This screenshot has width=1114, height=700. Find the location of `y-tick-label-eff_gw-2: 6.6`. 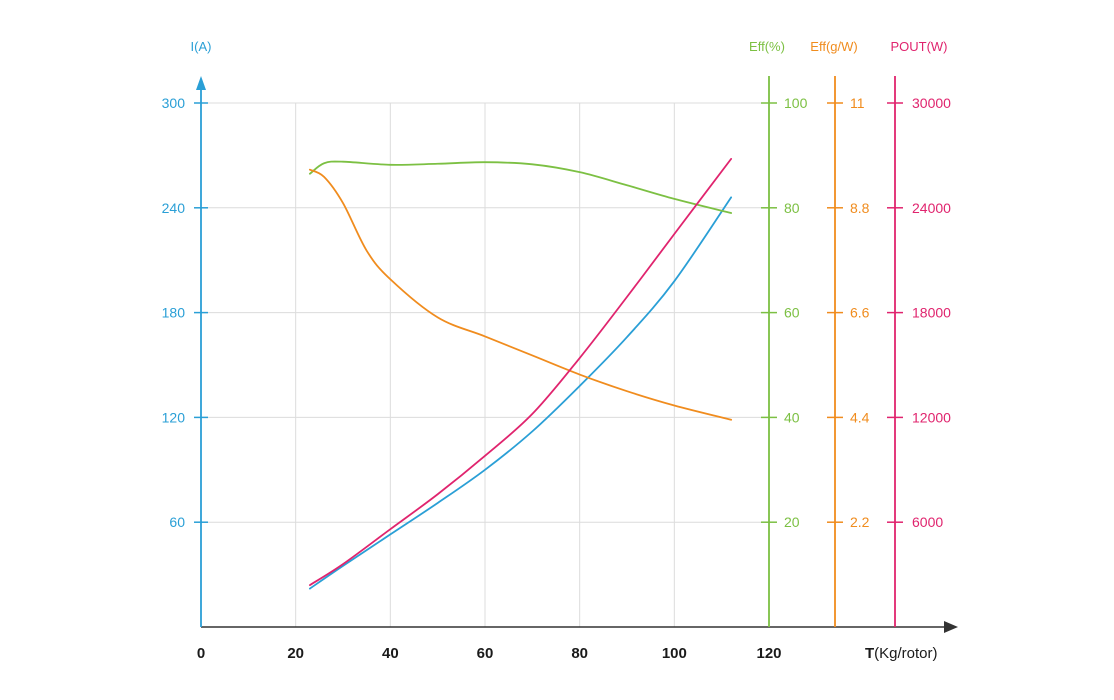

y-tick-label-eff_gw-2: 6.6 is located at coordinates (860, 313).